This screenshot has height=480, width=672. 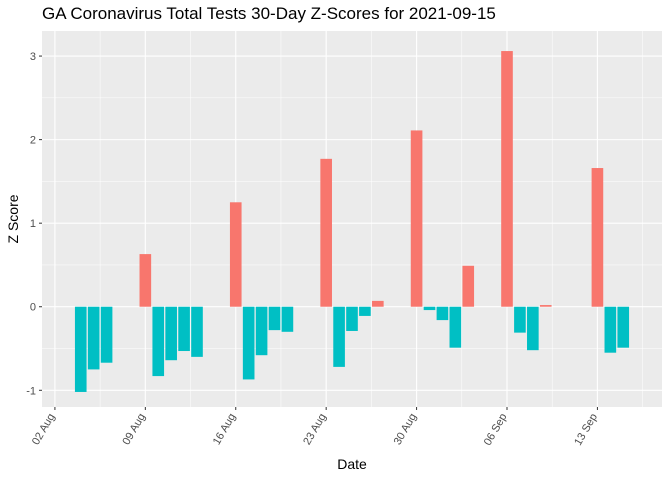 What do you see at coordinates (31, 391) in the screenshot?
I see `y-tick-label: -1` at bounding box center [31, 391].